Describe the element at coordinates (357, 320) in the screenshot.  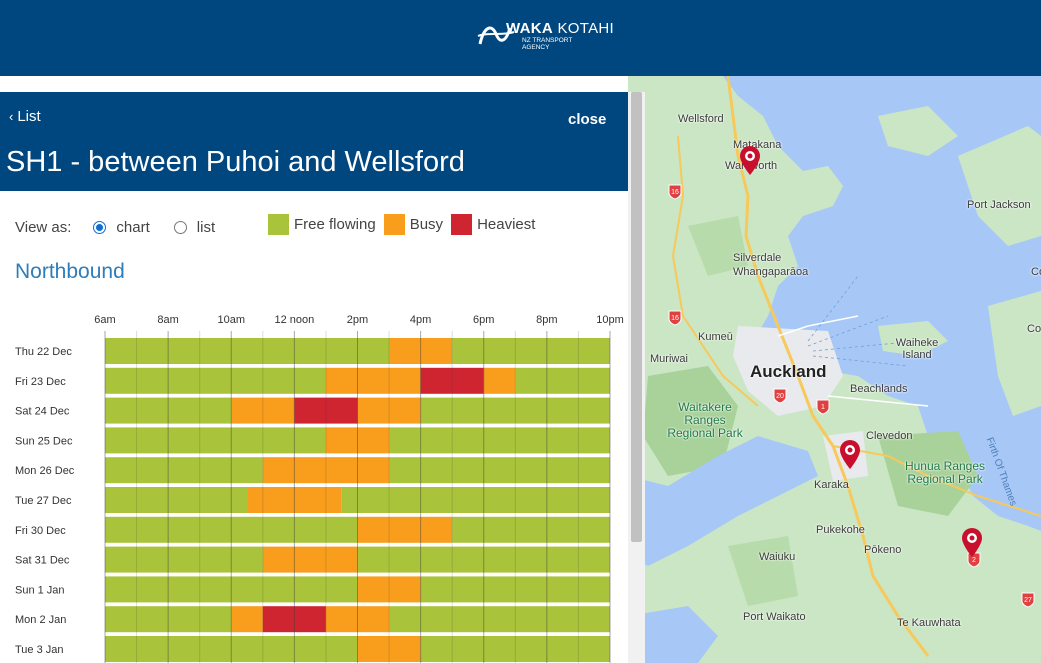
I see `x-tick-label: 2pm` at that location.